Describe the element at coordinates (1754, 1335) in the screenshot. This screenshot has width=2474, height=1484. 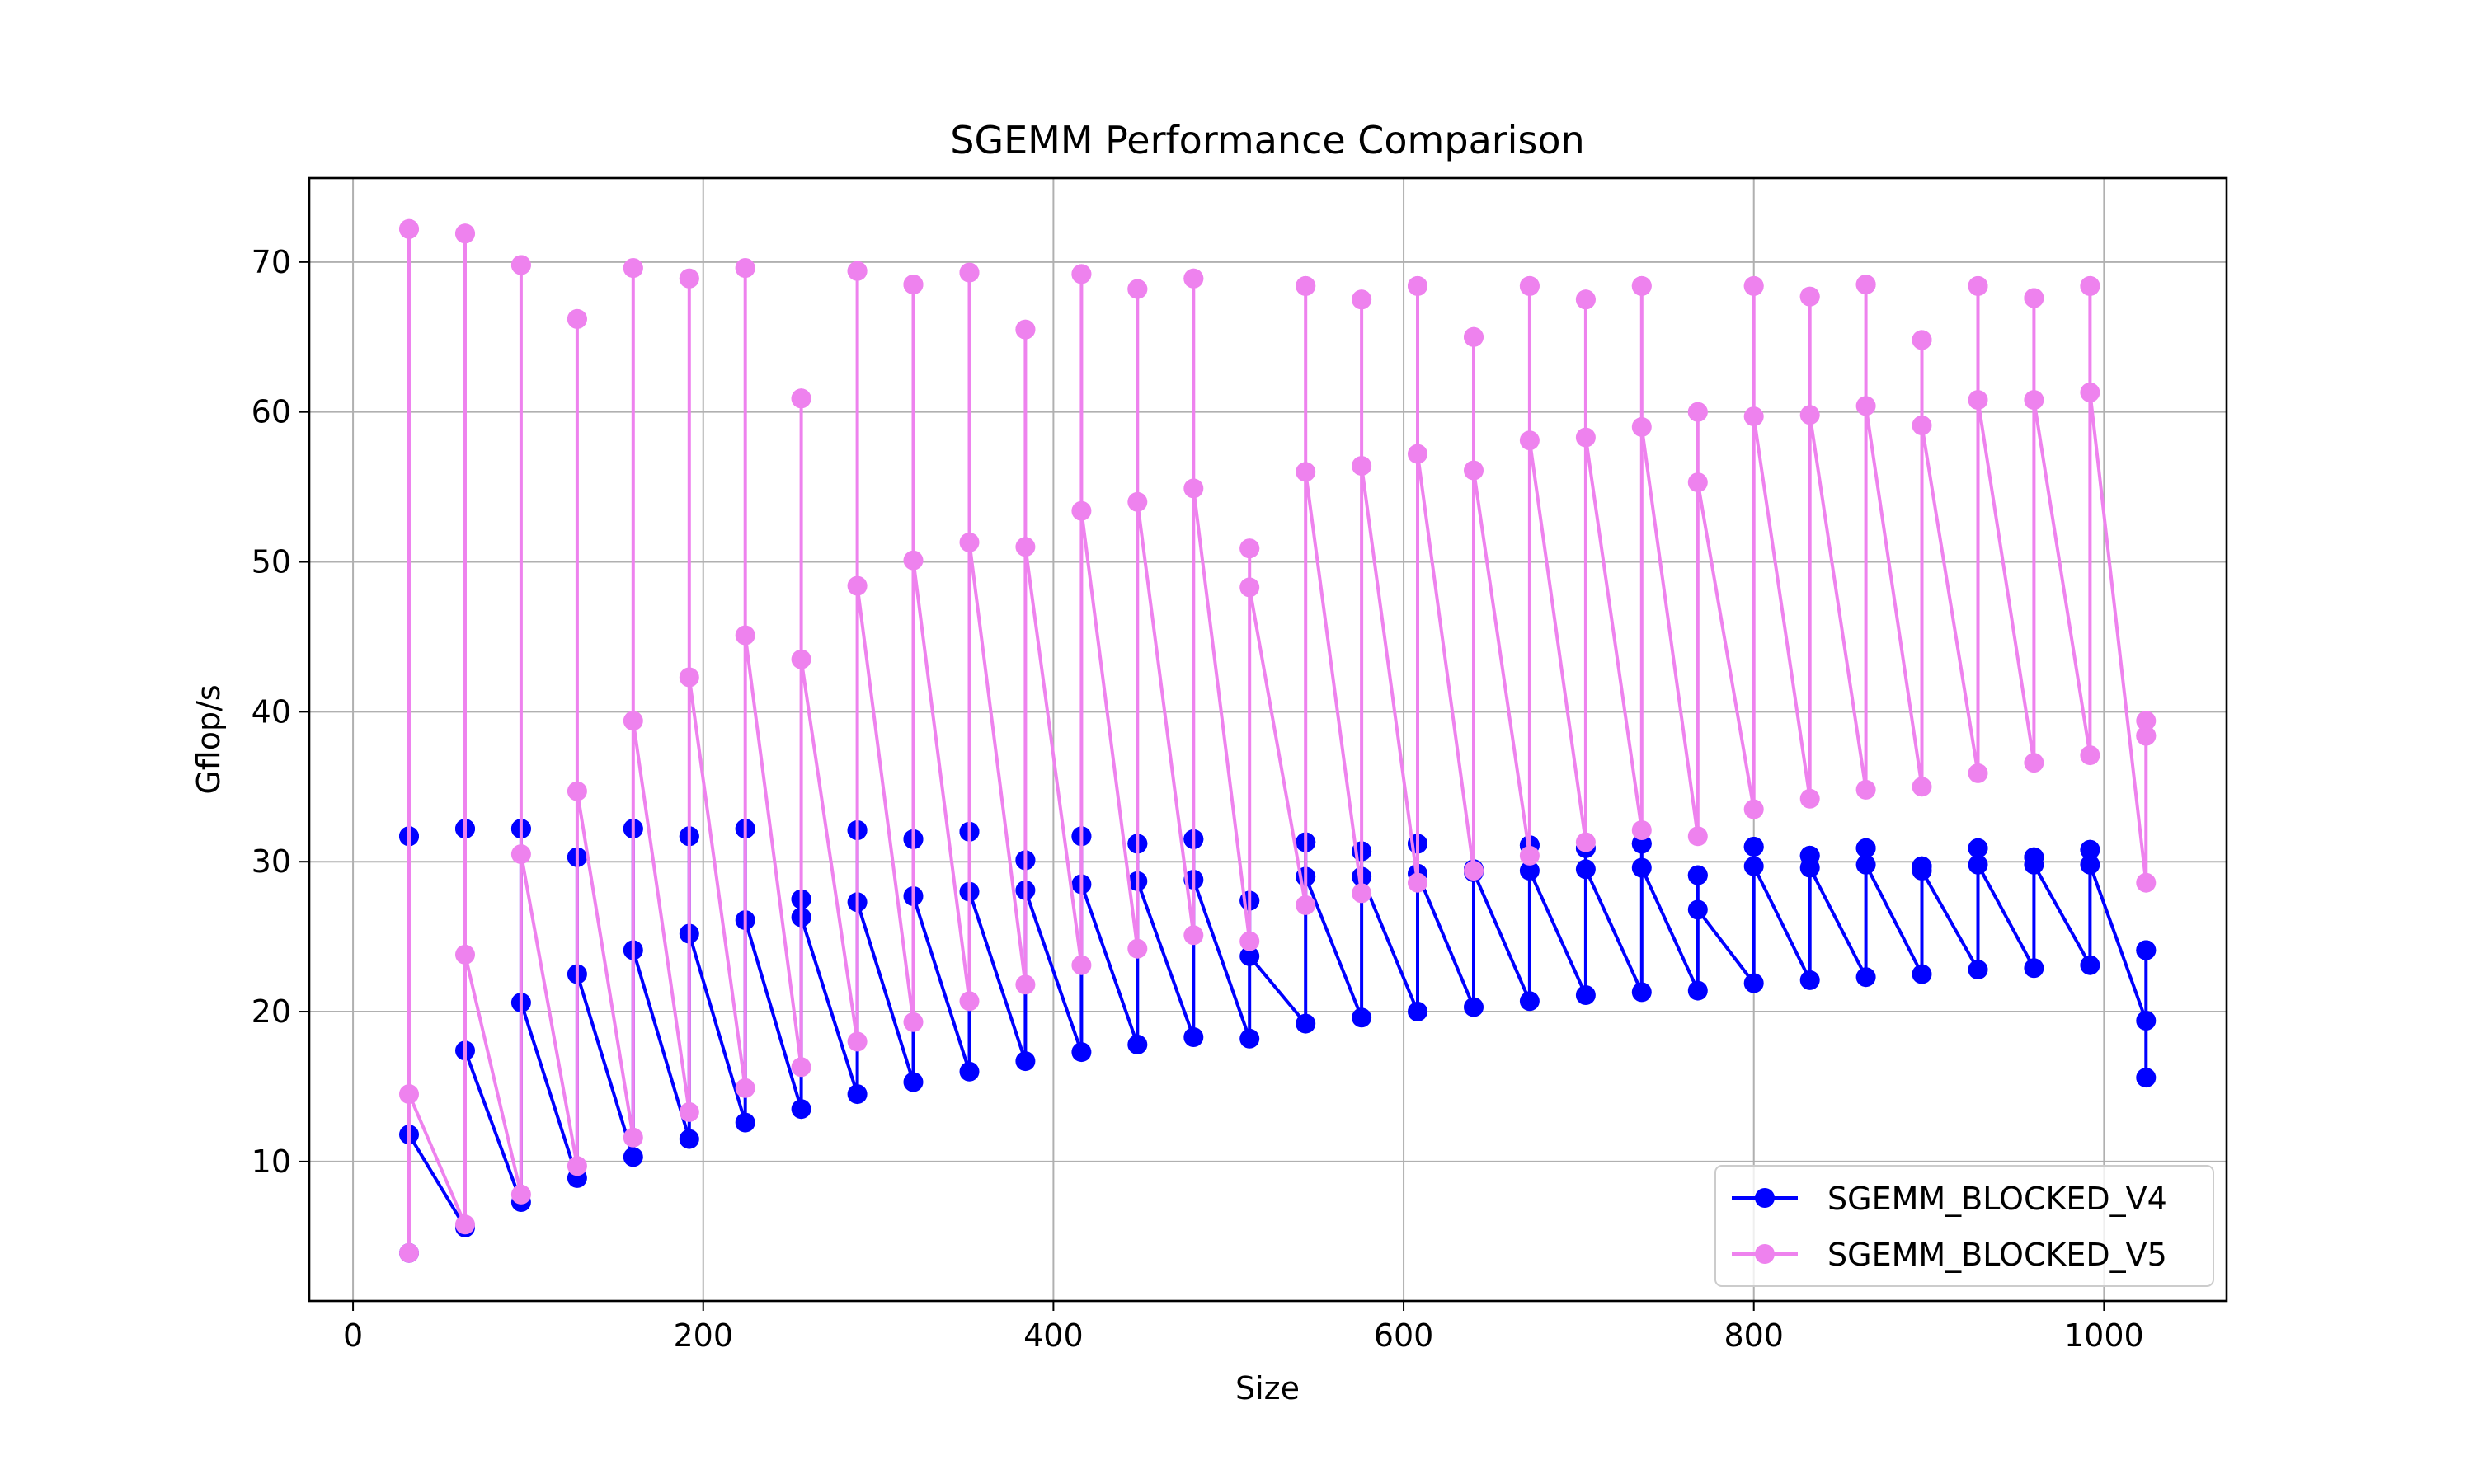
I see `x-tick-label: 800` at that location.